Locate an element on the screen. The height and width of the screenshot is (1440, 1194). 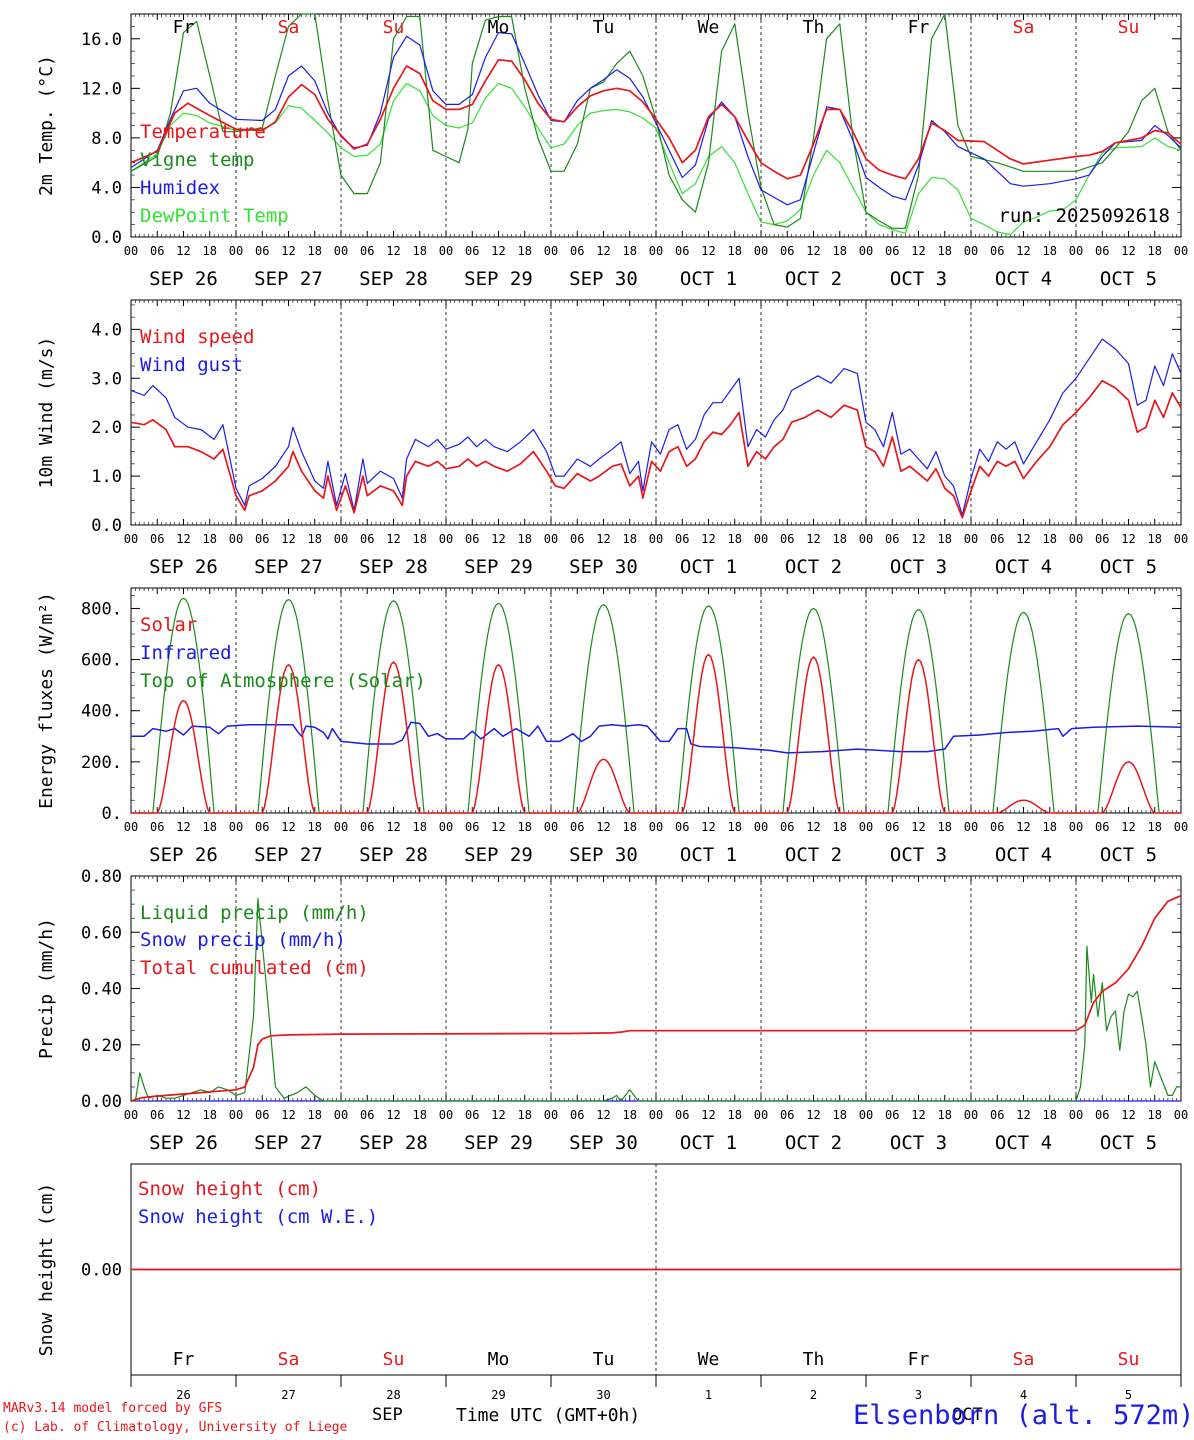
y-tick-label: 600. is located at coordinates (101, 661).